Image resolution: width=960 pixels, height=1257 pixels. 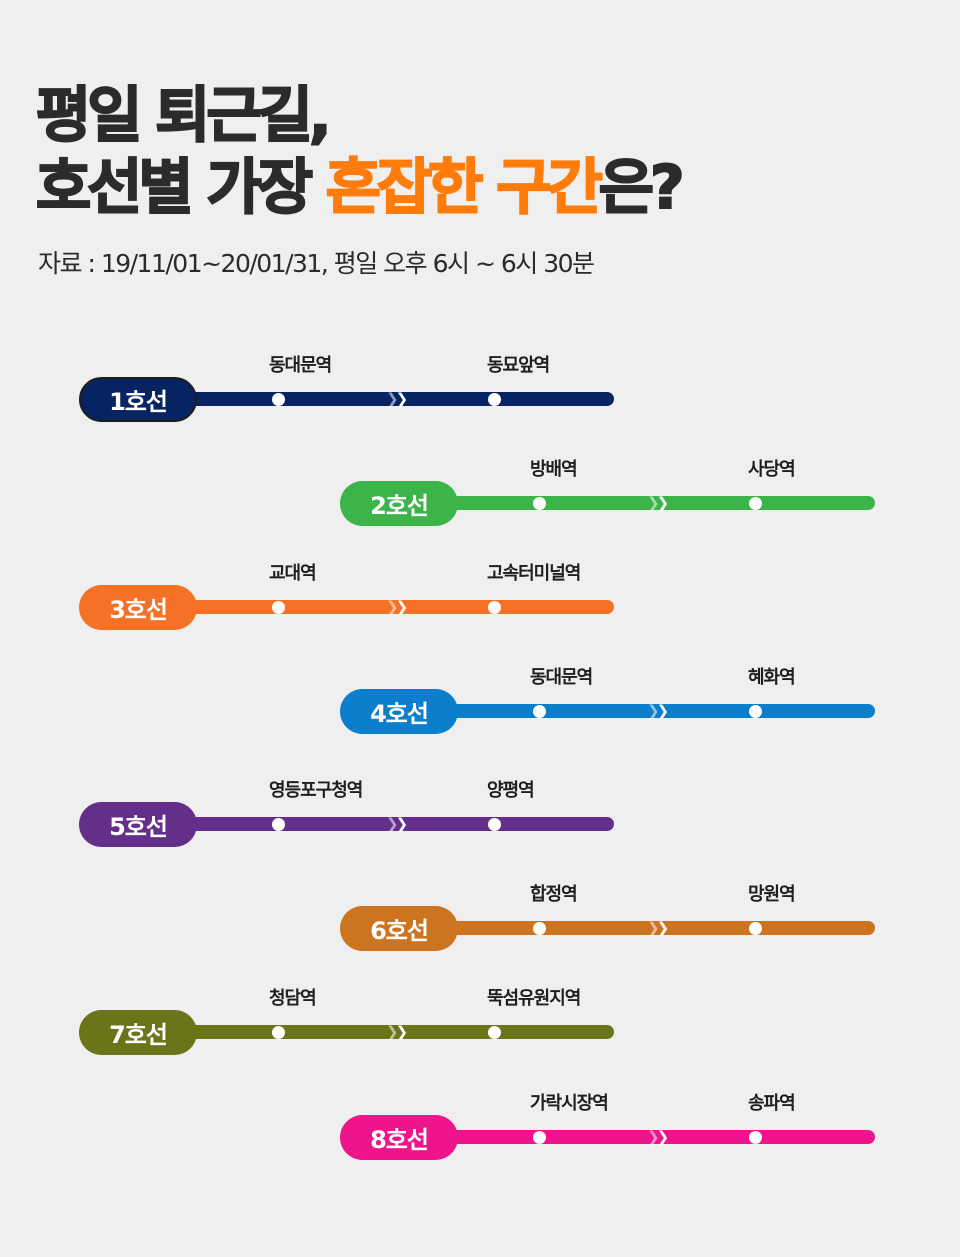 I want to click on station-to: 혜화역, so click(x=772, y=677).